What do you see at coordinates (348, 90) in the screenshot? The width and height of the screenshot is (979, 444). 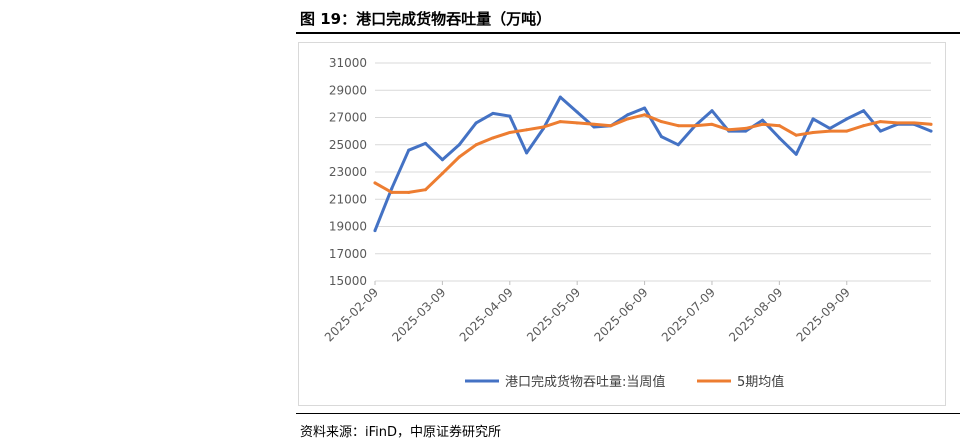 I see `y-tick-label: 29000` at bounding box center [348, 90].